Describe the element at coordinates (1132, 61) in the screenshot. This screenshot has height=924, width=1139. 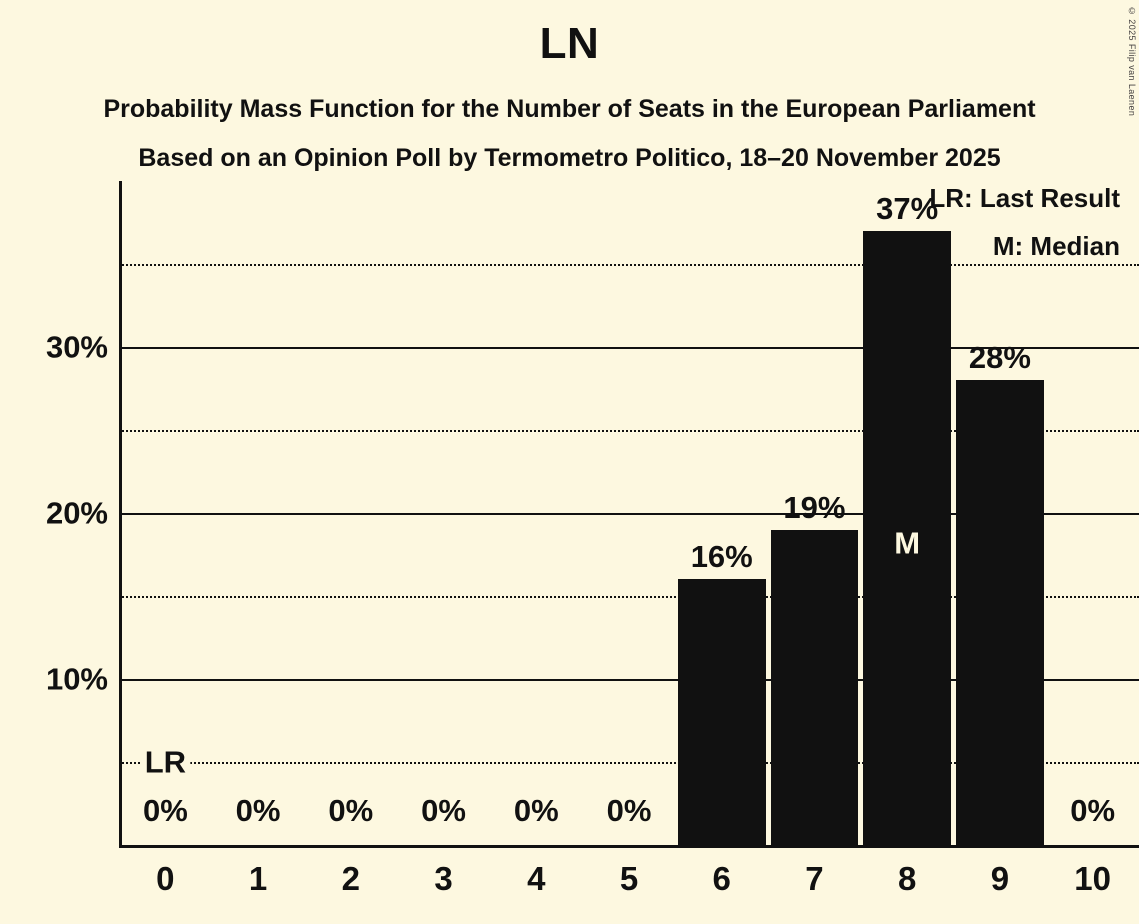
I see `copyright-notice: © 2025 Filip van Laenen` at that location.